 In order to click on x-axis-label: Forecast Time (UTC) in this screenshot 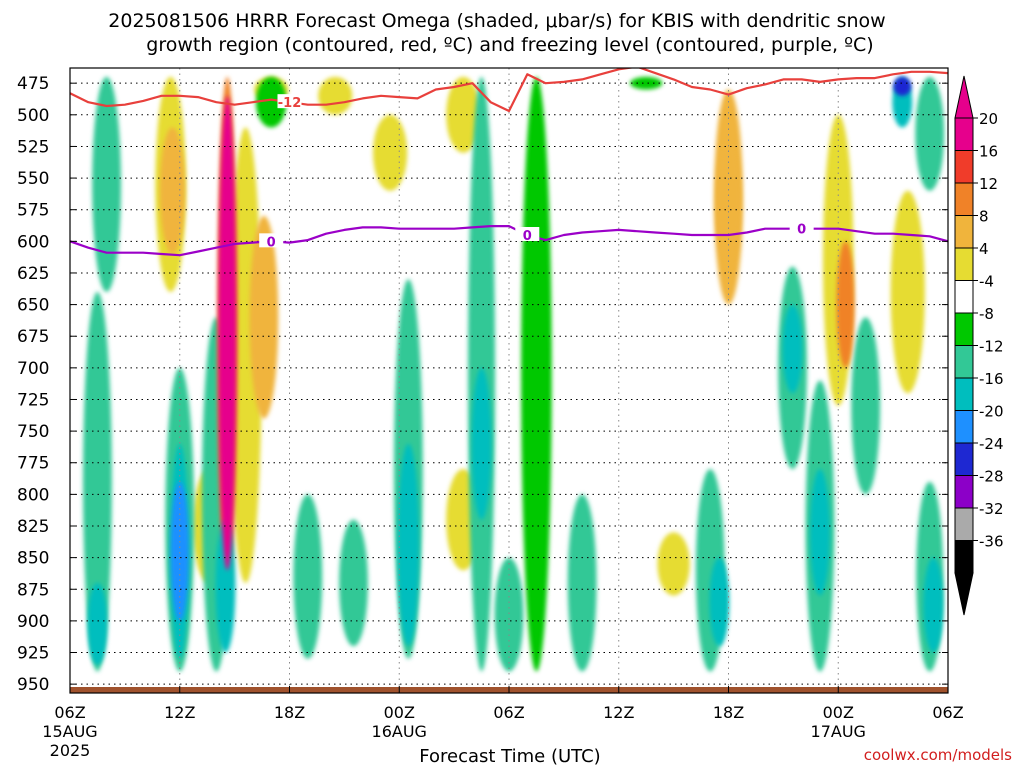, I will do `click(509, 756)`.